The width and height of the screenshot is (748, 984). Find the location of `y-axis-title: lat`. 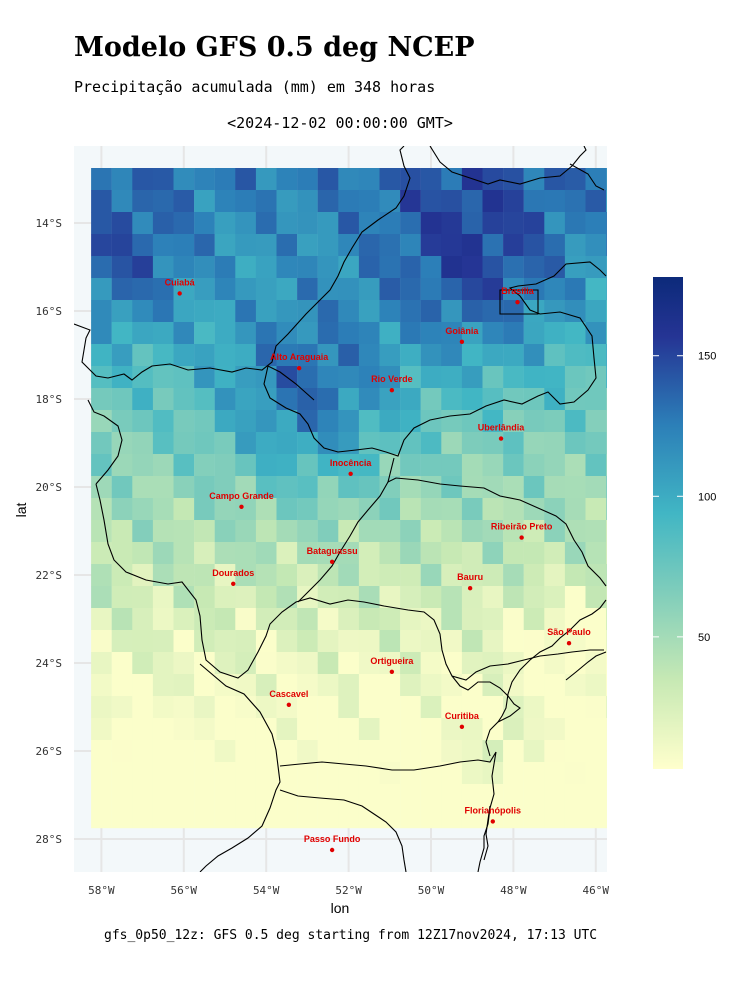

y-axis-title: lat is located at coordinates (21, 510).